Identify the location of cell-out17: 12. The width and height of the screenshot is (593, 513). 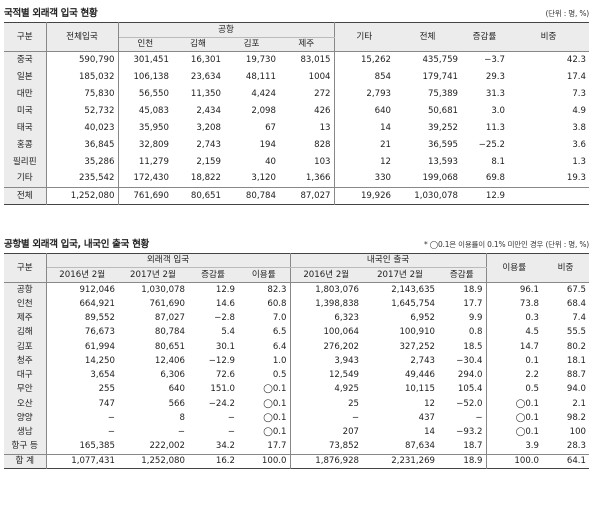
(430, 403).